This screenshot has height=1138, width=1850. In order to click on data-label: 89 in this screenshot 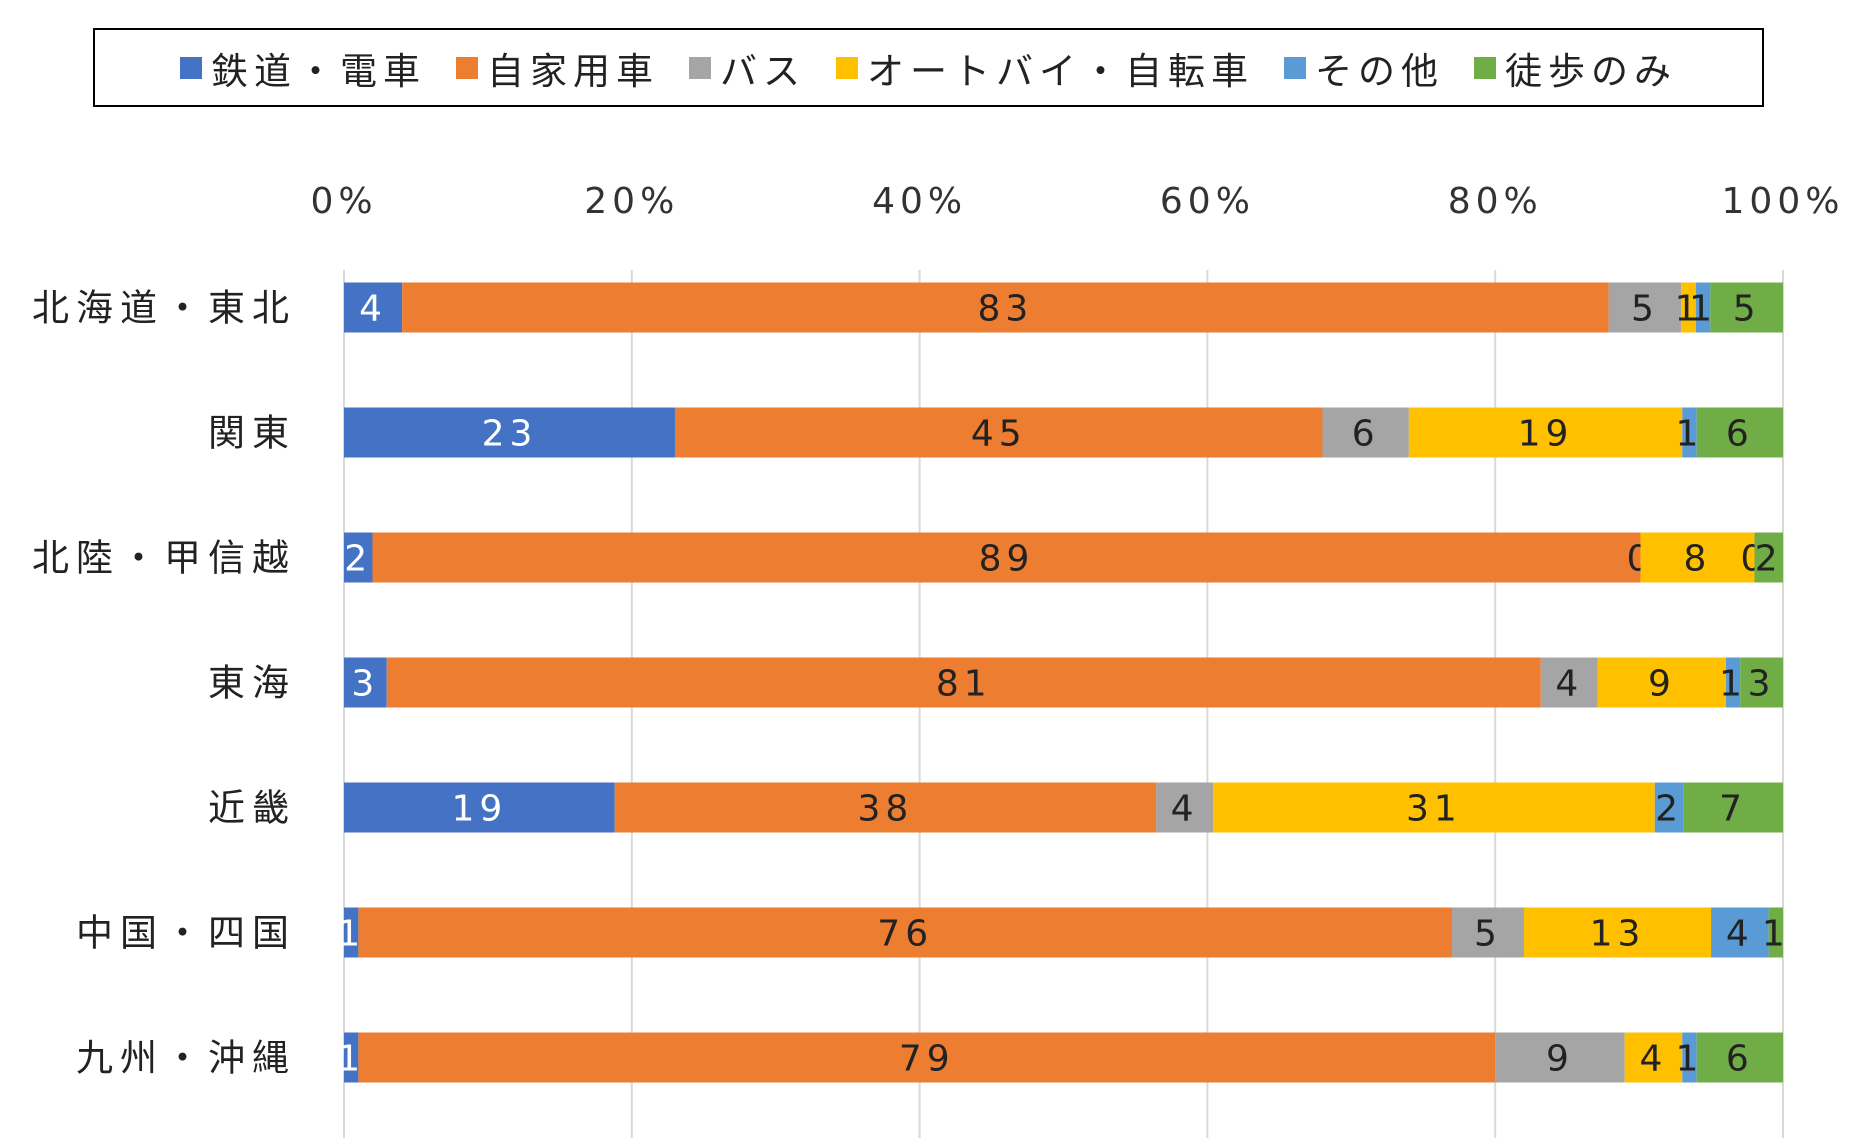, I will do `click(1007, 559)`.